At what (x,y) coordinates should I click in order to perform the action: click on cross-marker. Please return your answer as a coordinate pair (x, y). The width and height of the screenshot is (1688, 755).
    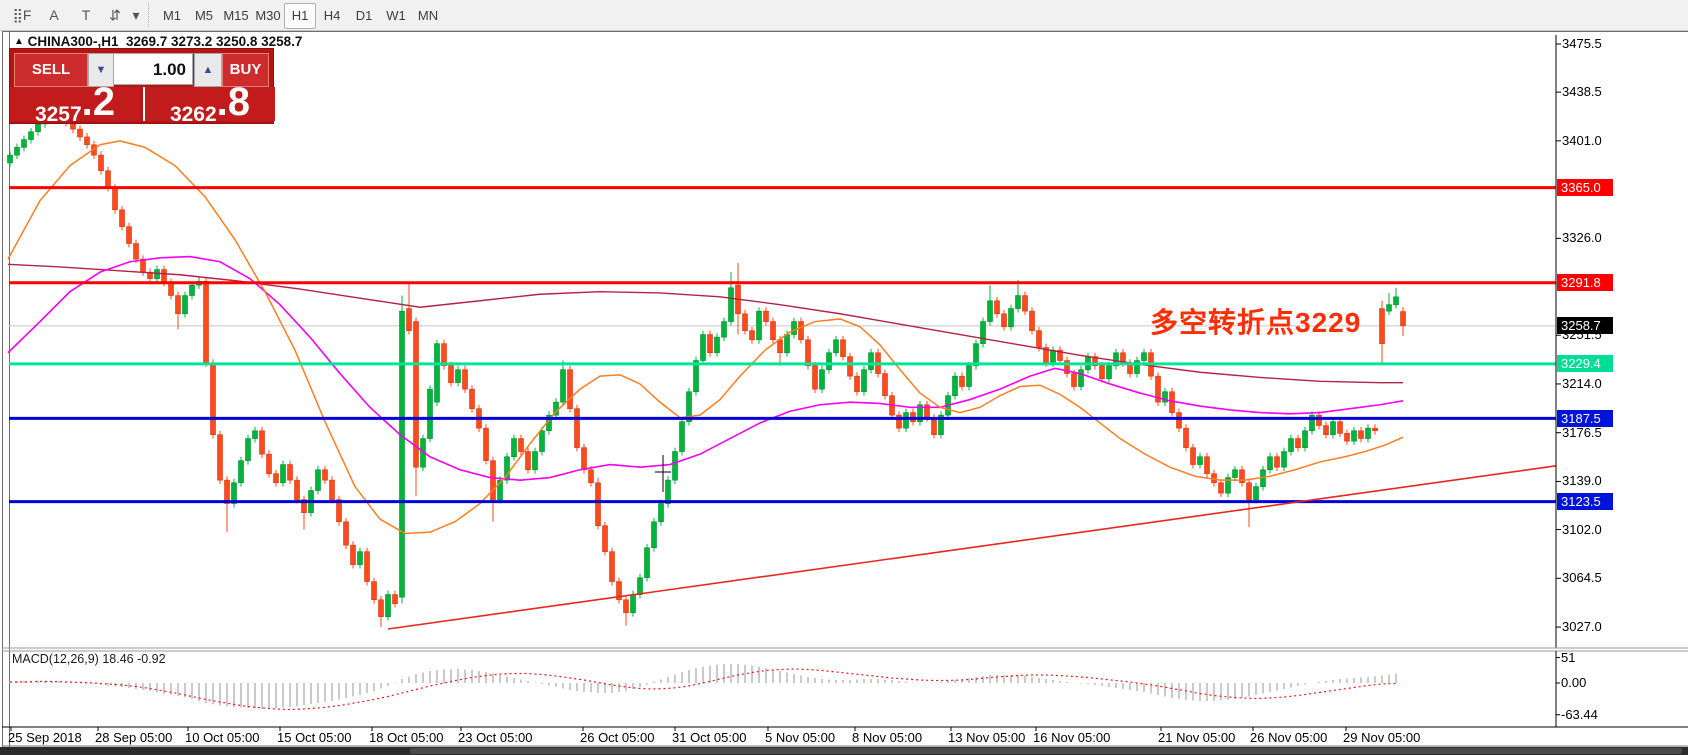
    Looking at the image, I should click on (663, 473).